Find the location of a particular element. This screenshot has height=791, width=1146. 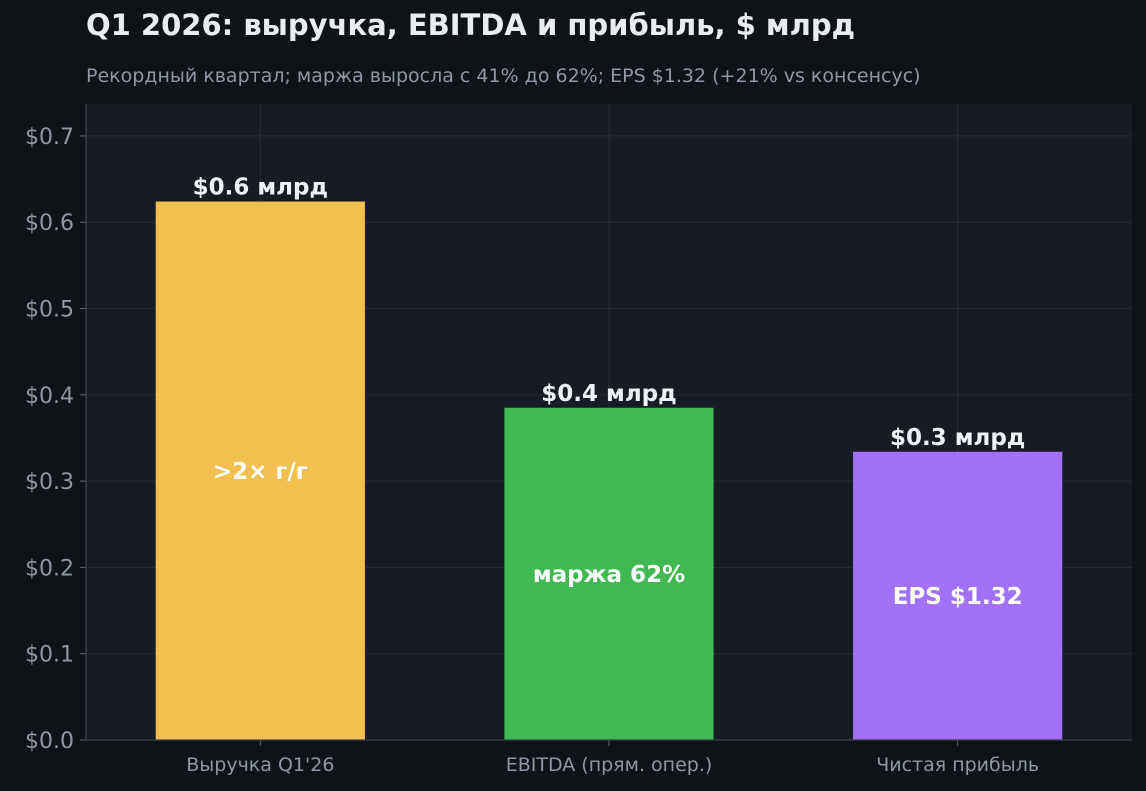

bar-inner-label: >2× г/г is located at coordinates (260, 472).